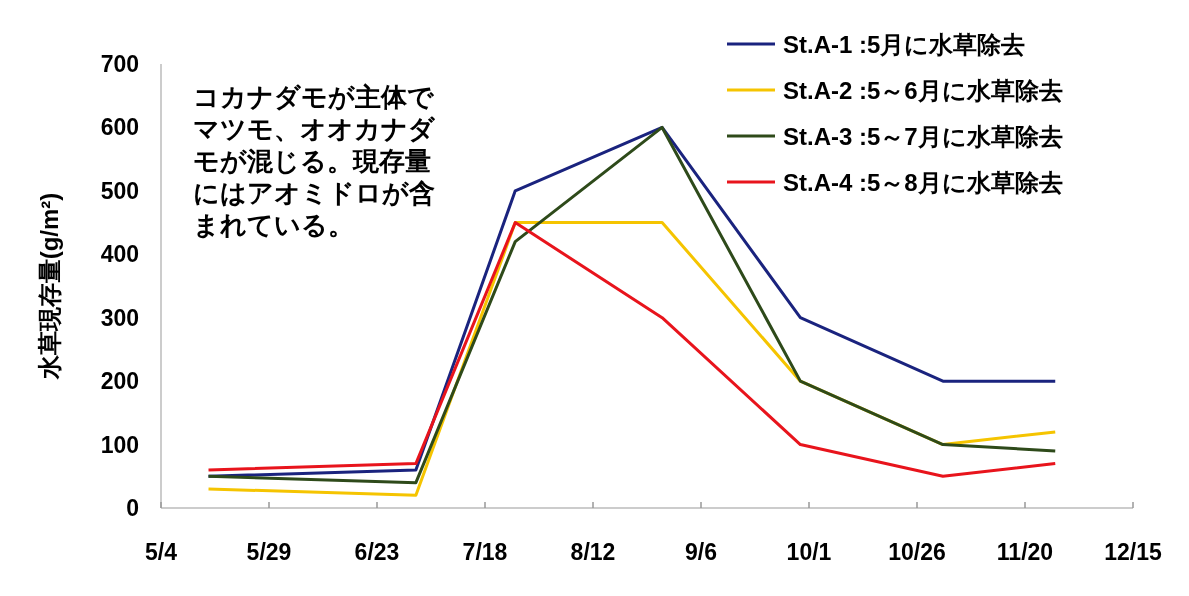 The height and width of the screenshot is (596, 1189). I want to click on y-tick-label: 500, so click(119, 190).